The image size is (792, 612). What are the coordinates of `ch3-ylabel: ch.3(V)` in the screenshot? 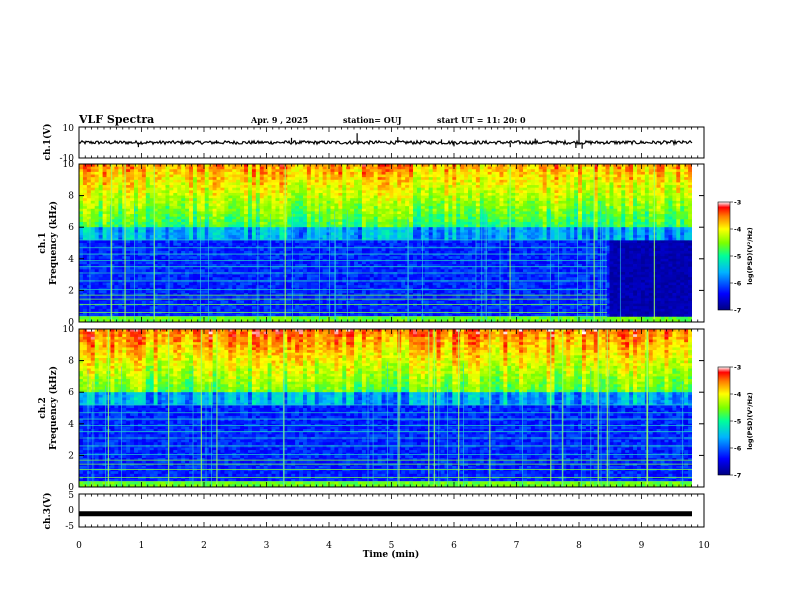 It's located at (47, 511).